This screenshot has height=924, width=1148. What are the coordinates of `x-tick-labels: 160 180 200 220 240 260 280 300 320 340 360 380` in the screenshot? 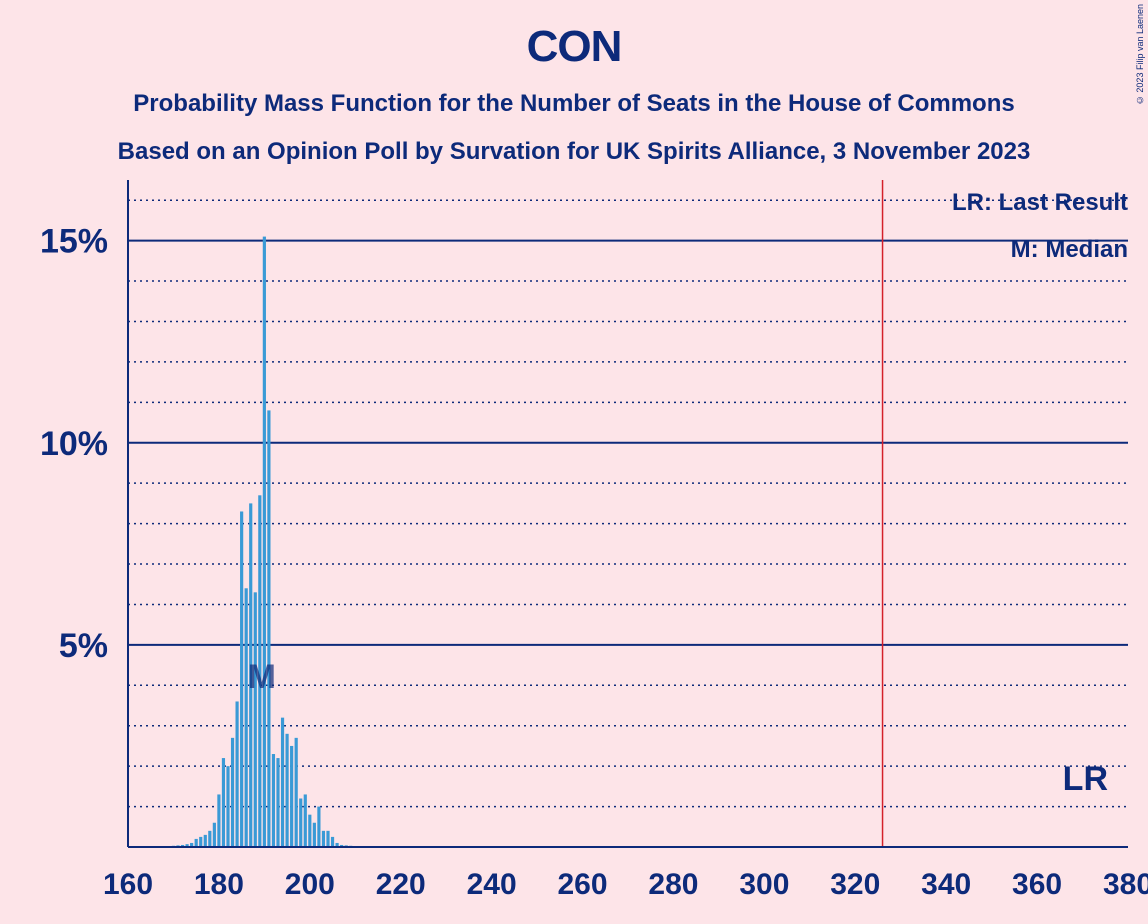 It's located at (625, 884).